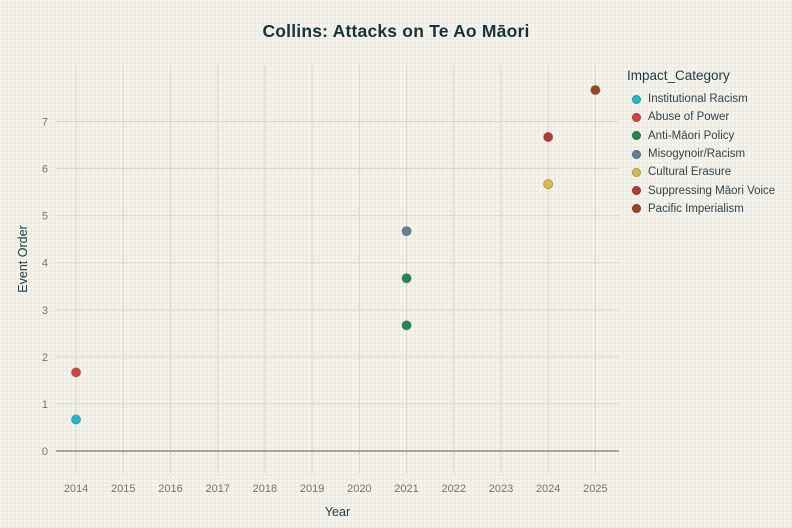  I want to click on legend-item: Suppressing Māori Voice, so click(708, 190).